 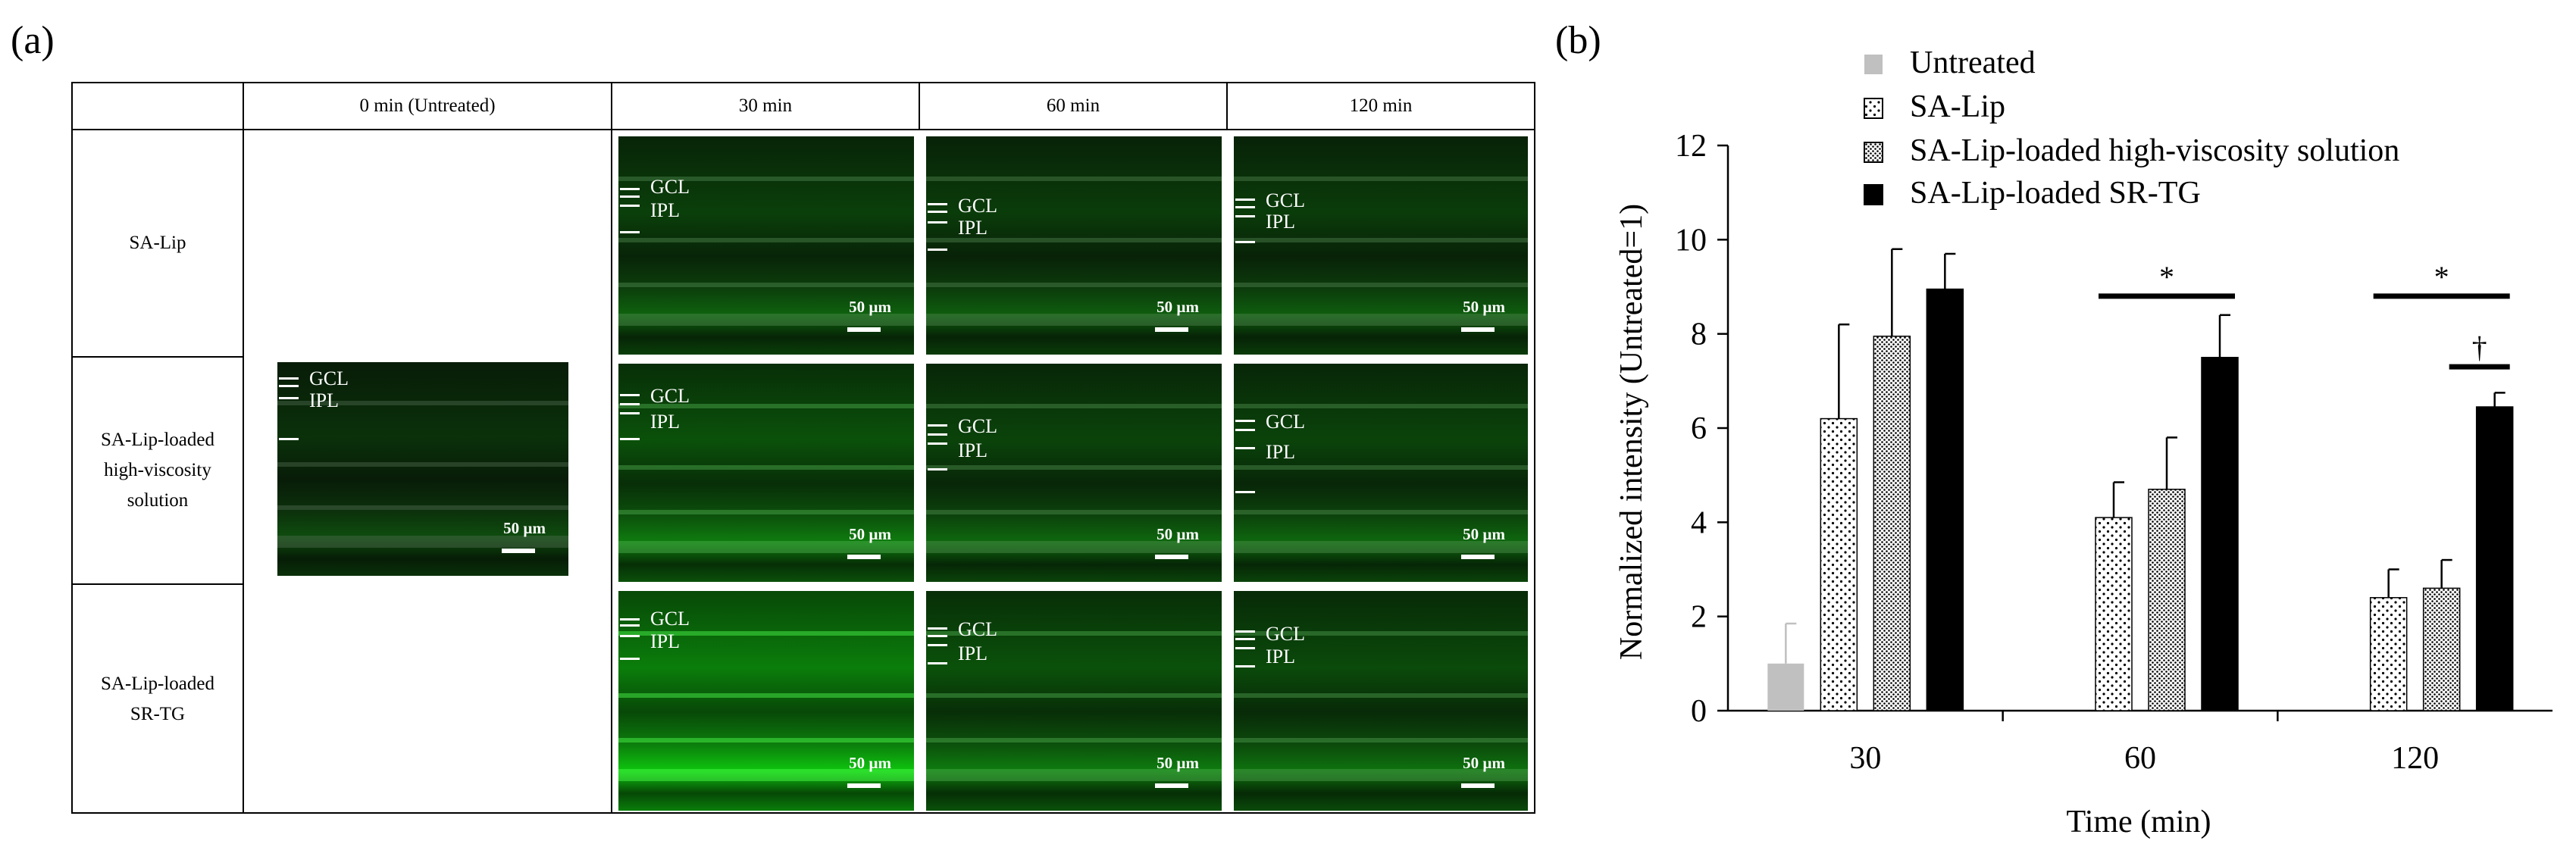 I want to click on legend-label: Untreated, so click(x=1973, y=63).